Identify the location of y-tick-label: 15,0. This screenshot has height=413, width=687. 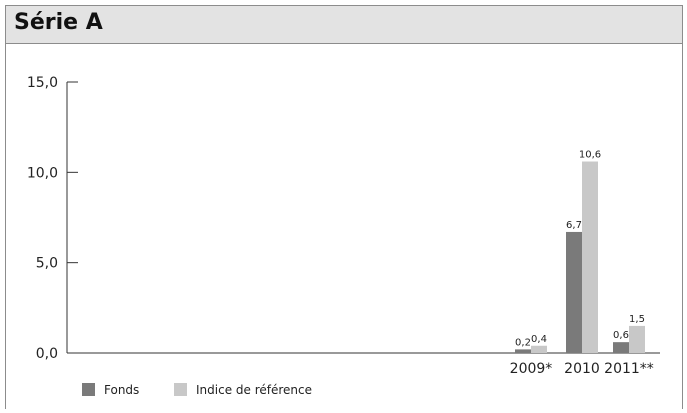
(42, 83).